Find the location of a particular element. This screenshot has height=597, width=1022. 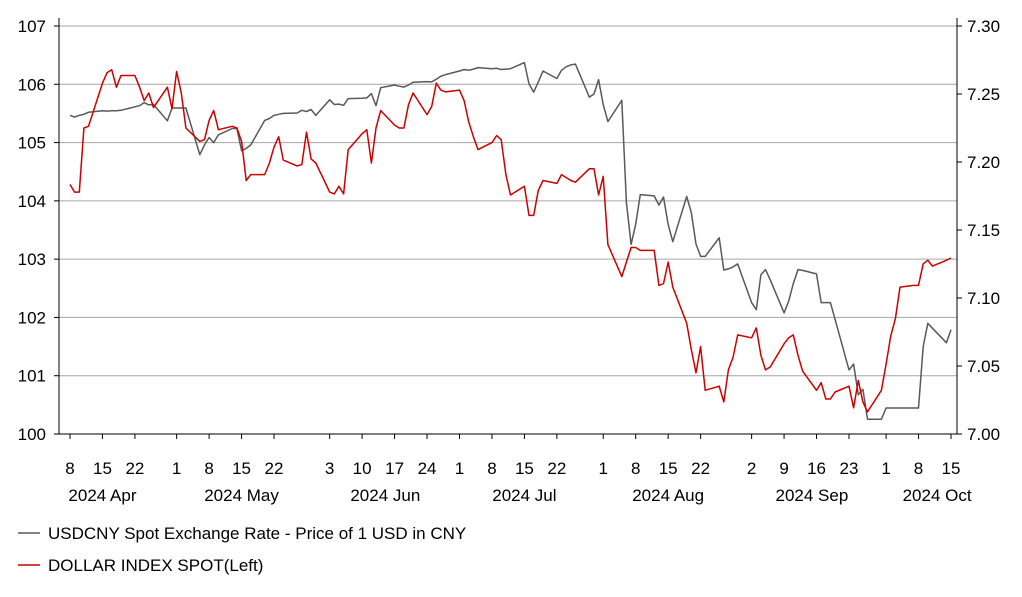

left-tick-label: 106 is located at coordinates (32, 84).